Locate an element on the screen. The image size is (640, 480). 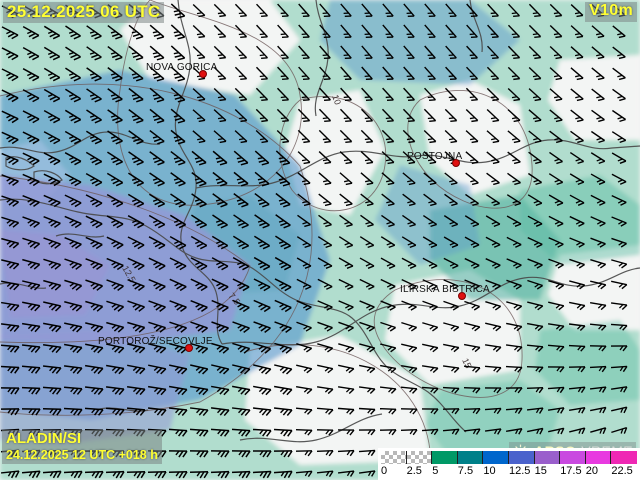
legend-tick-20: 20 is located at coordinates (592, 471).